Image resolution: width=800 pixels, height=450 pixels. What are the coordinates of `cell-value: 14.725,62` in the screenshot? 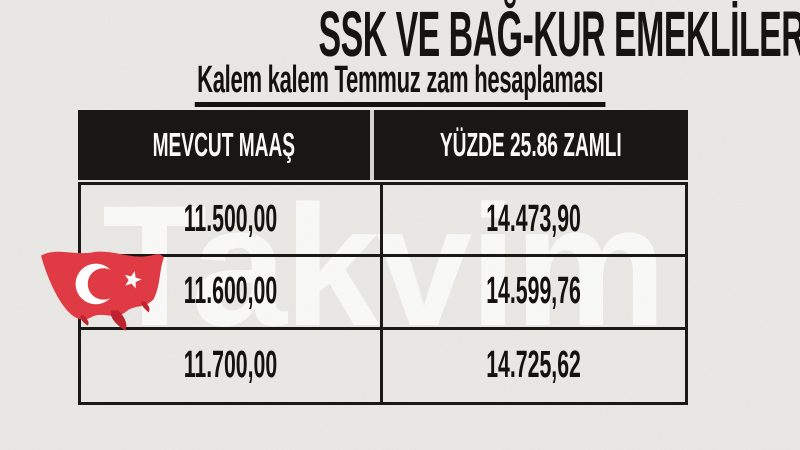 It's located at (534, 365).